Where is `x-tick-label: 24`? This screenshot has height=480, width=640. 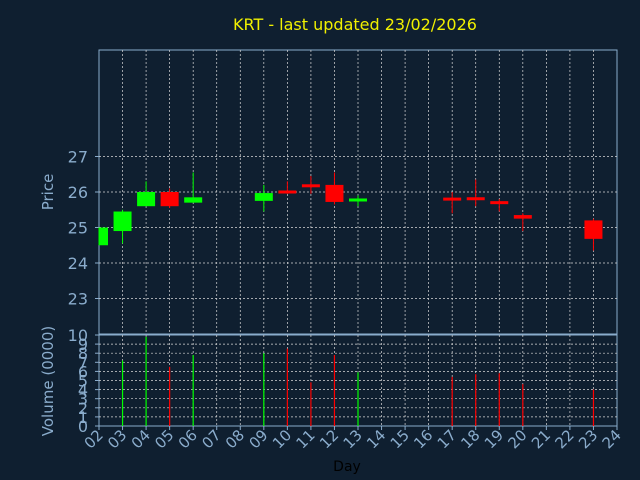
x-tick-label: 24 is located at coordinates (612, 439).